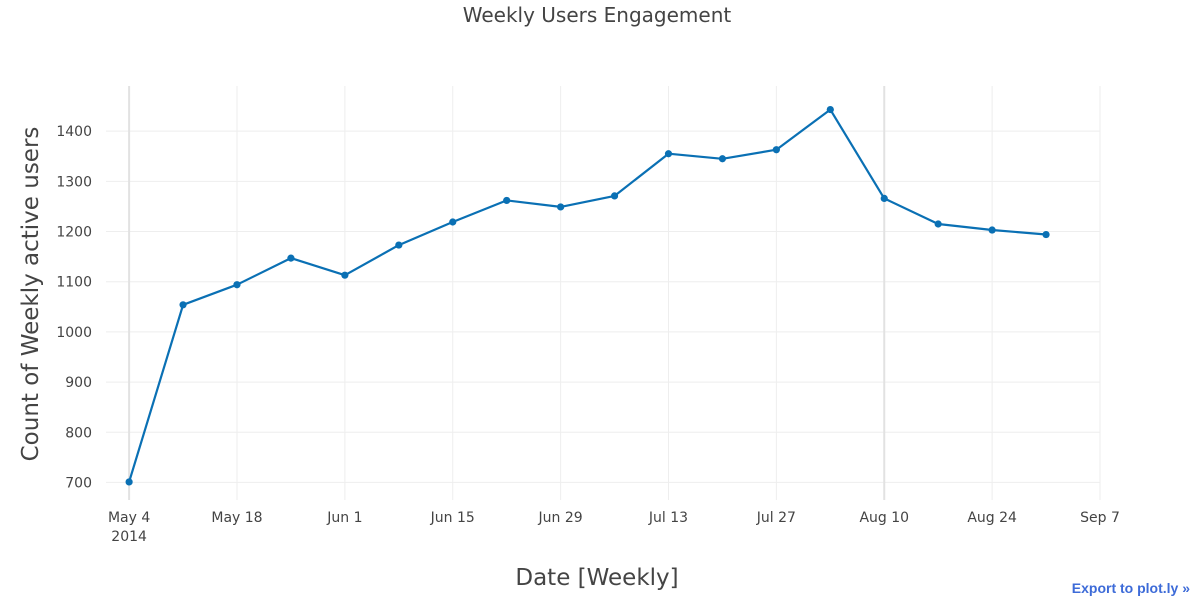  What do you see at coordinates (668, 518) in the screenshot?
I see `x-tick-label: Jul 13` at bounding box center [668, 518].